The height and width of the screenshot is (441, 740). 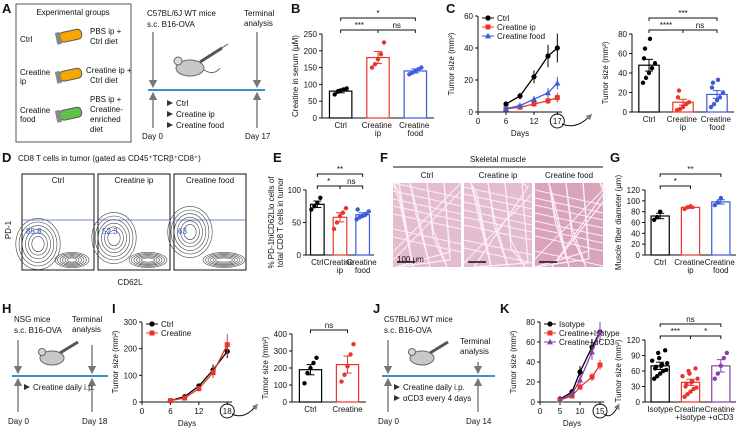 I want to click on series-line, so click(x=199, y=373).